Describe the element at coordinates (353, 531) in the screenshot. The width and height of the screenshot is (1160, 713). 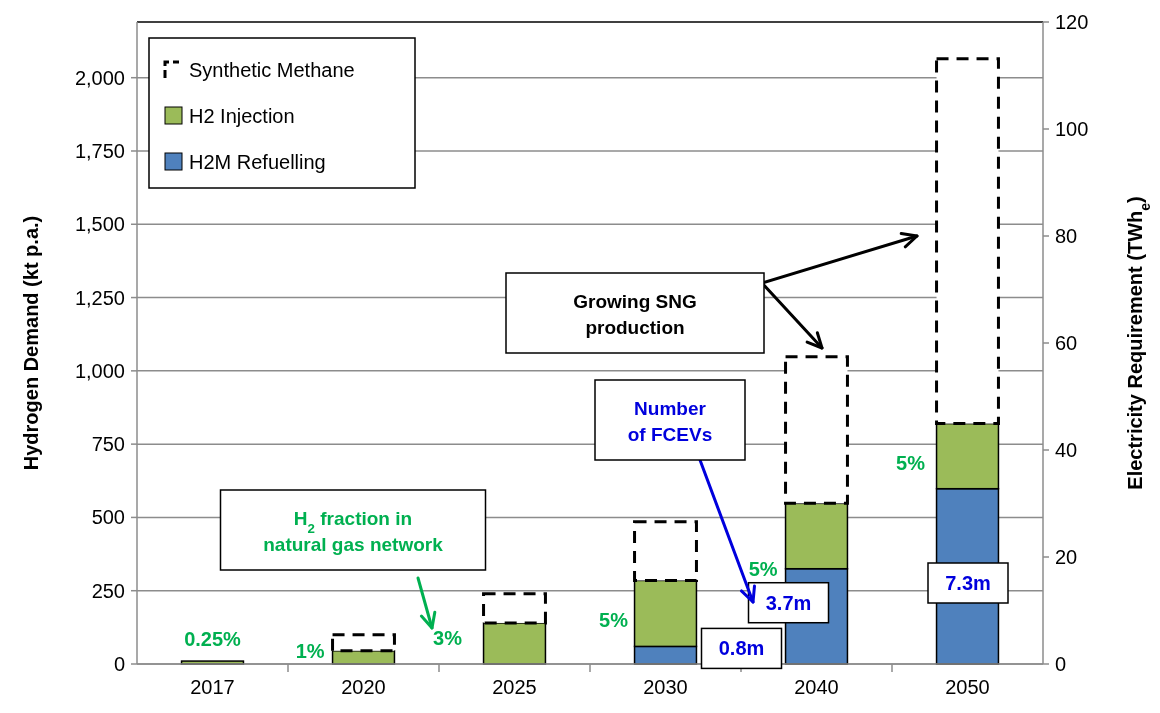
I see `annotation: H$_{2}$ fraction in natural gas network` at that location.